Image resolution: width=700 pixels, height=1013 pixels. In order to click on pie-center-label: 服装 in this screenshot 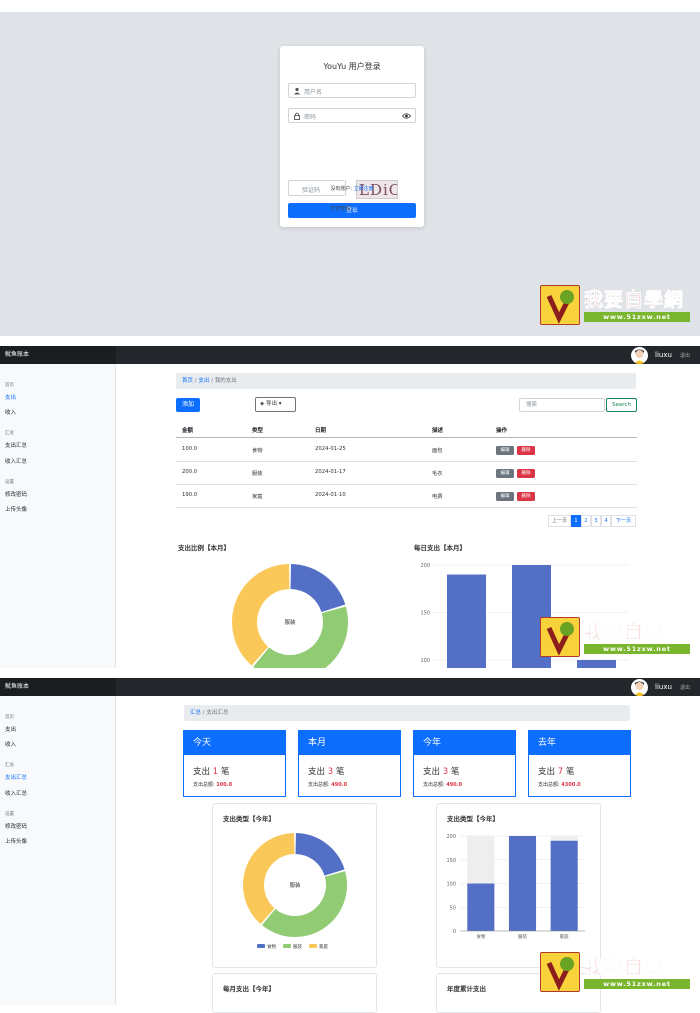, I will do `click(290, 622)`.